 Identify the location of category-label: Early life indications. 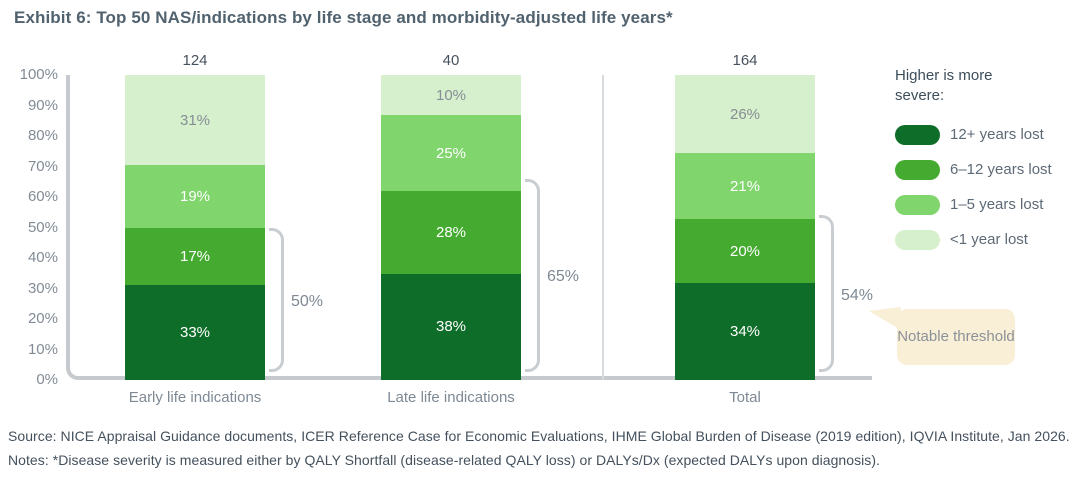
(195, 397).